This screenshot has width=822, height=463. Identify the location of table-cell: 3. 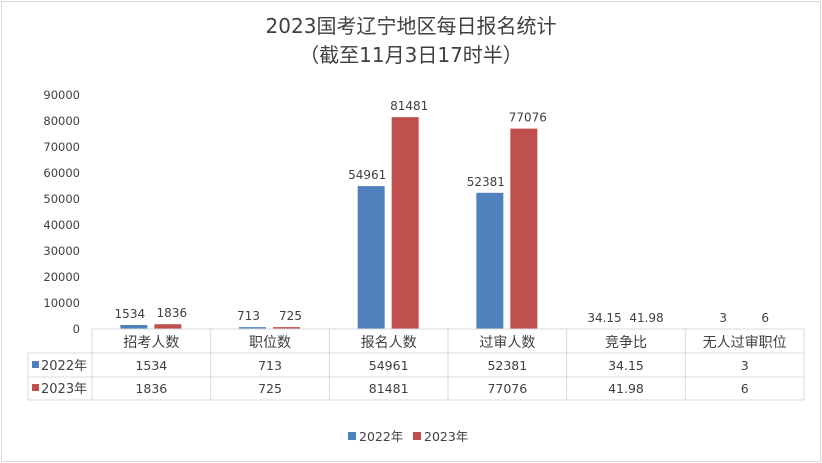
(745, 365).